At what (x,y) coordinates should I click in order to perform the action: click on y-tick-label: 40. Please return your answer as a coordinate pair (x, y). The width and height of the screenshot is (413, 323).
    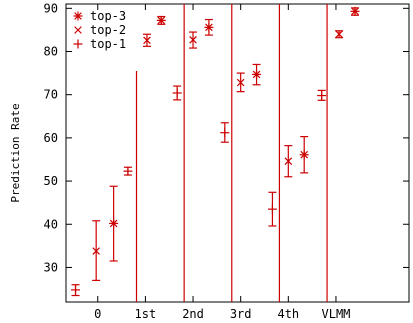
    Looking at the image, I should click on (51, 224).